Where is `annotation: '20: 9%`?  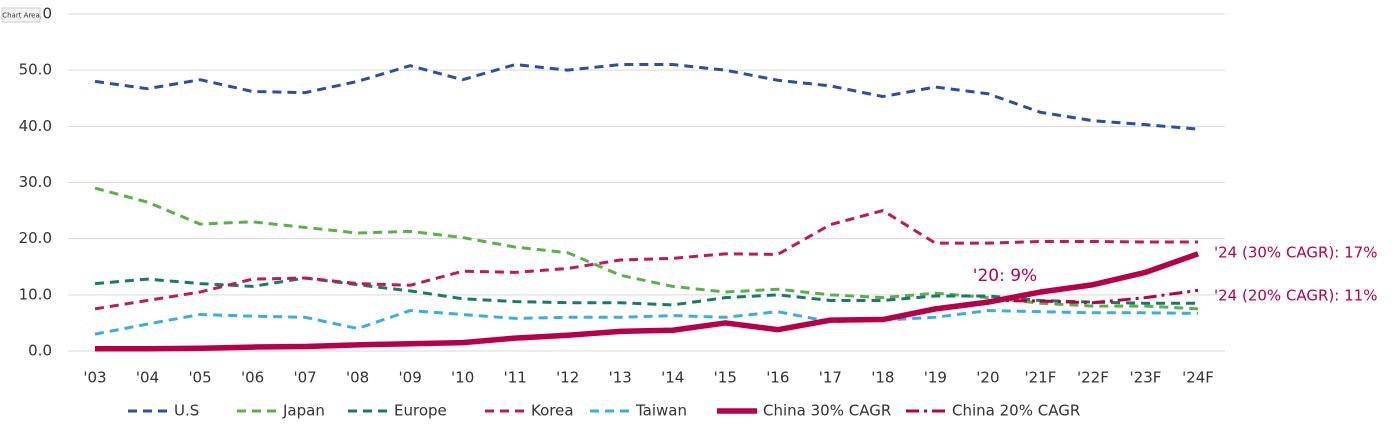 annotation: '20: 9% is located at coordinates (1005, 276).